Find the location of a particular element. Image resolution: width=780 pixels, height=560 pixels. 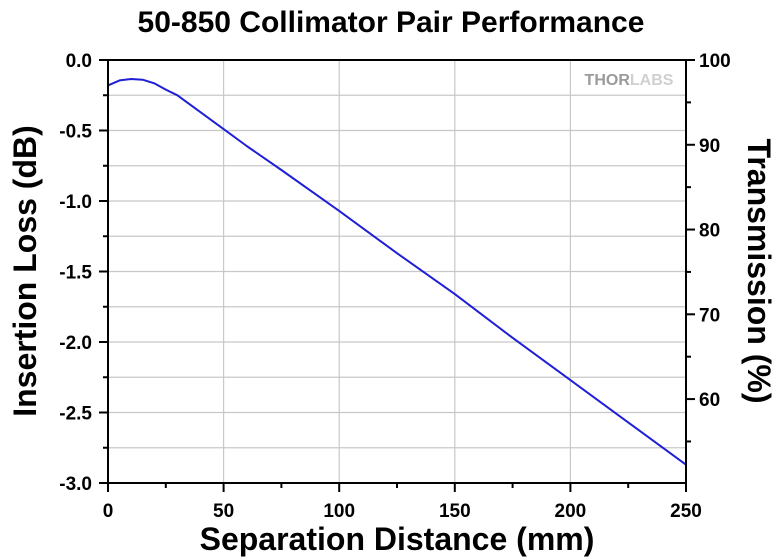

y2-tick-label: 80 is located at coordinates (709, 231).